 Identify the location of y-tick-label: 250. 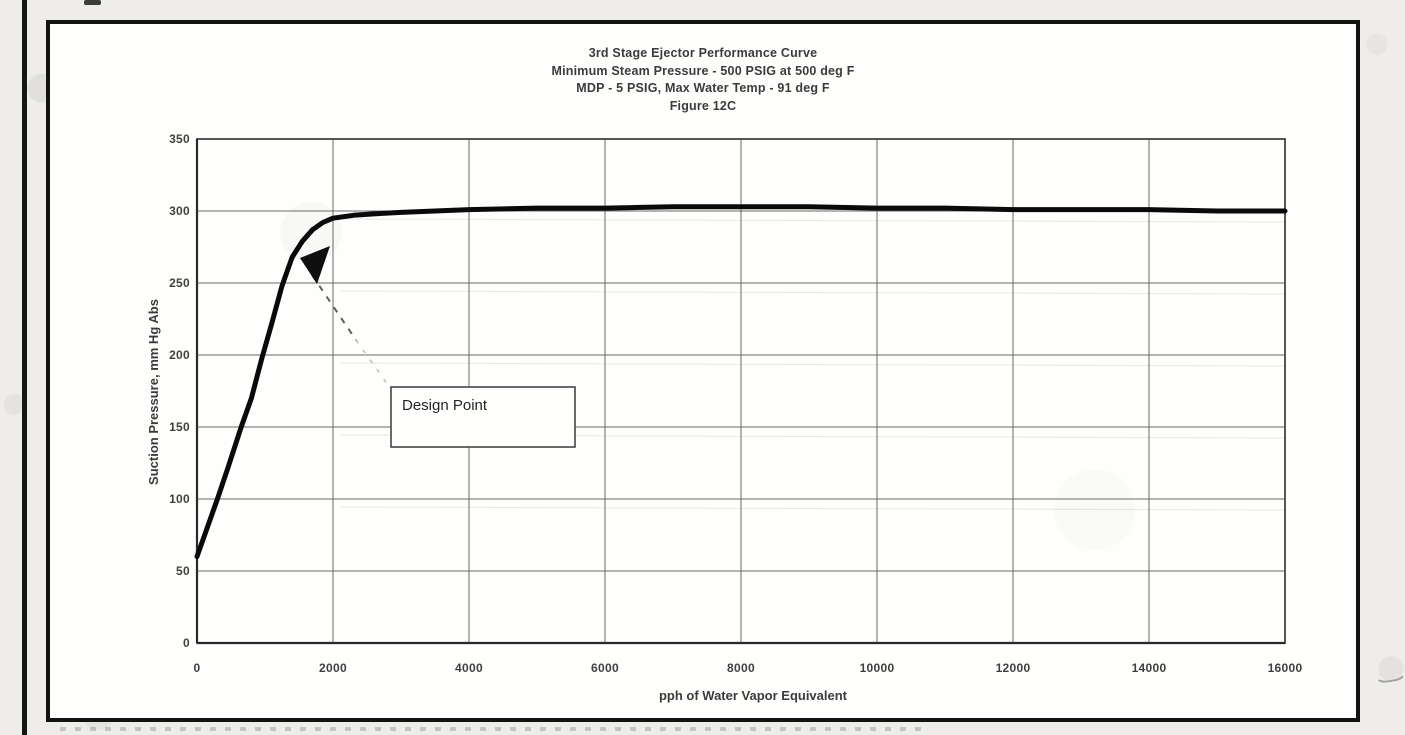
(179, 283).